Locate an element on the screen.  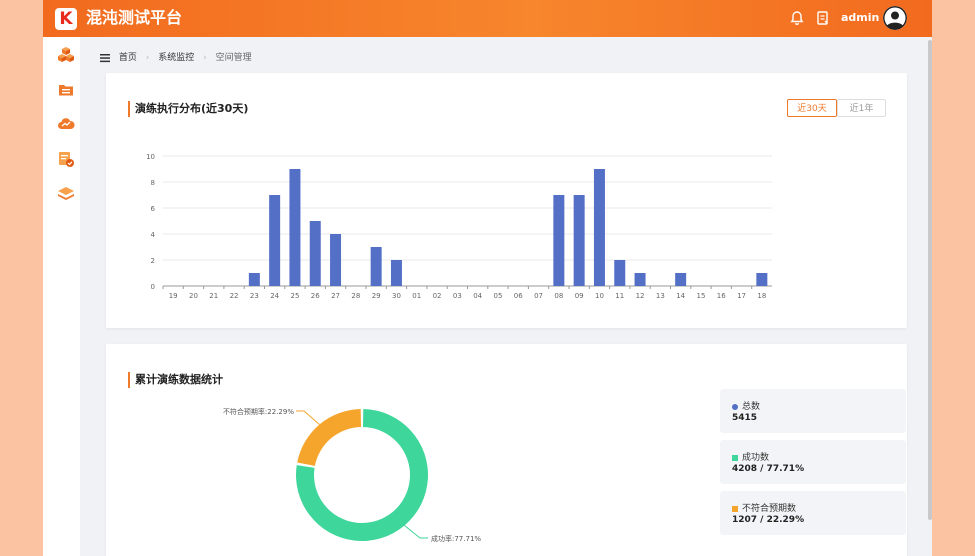
donut-label-1: 不符合预期率:22.29% is located at coordinates (258, 411).